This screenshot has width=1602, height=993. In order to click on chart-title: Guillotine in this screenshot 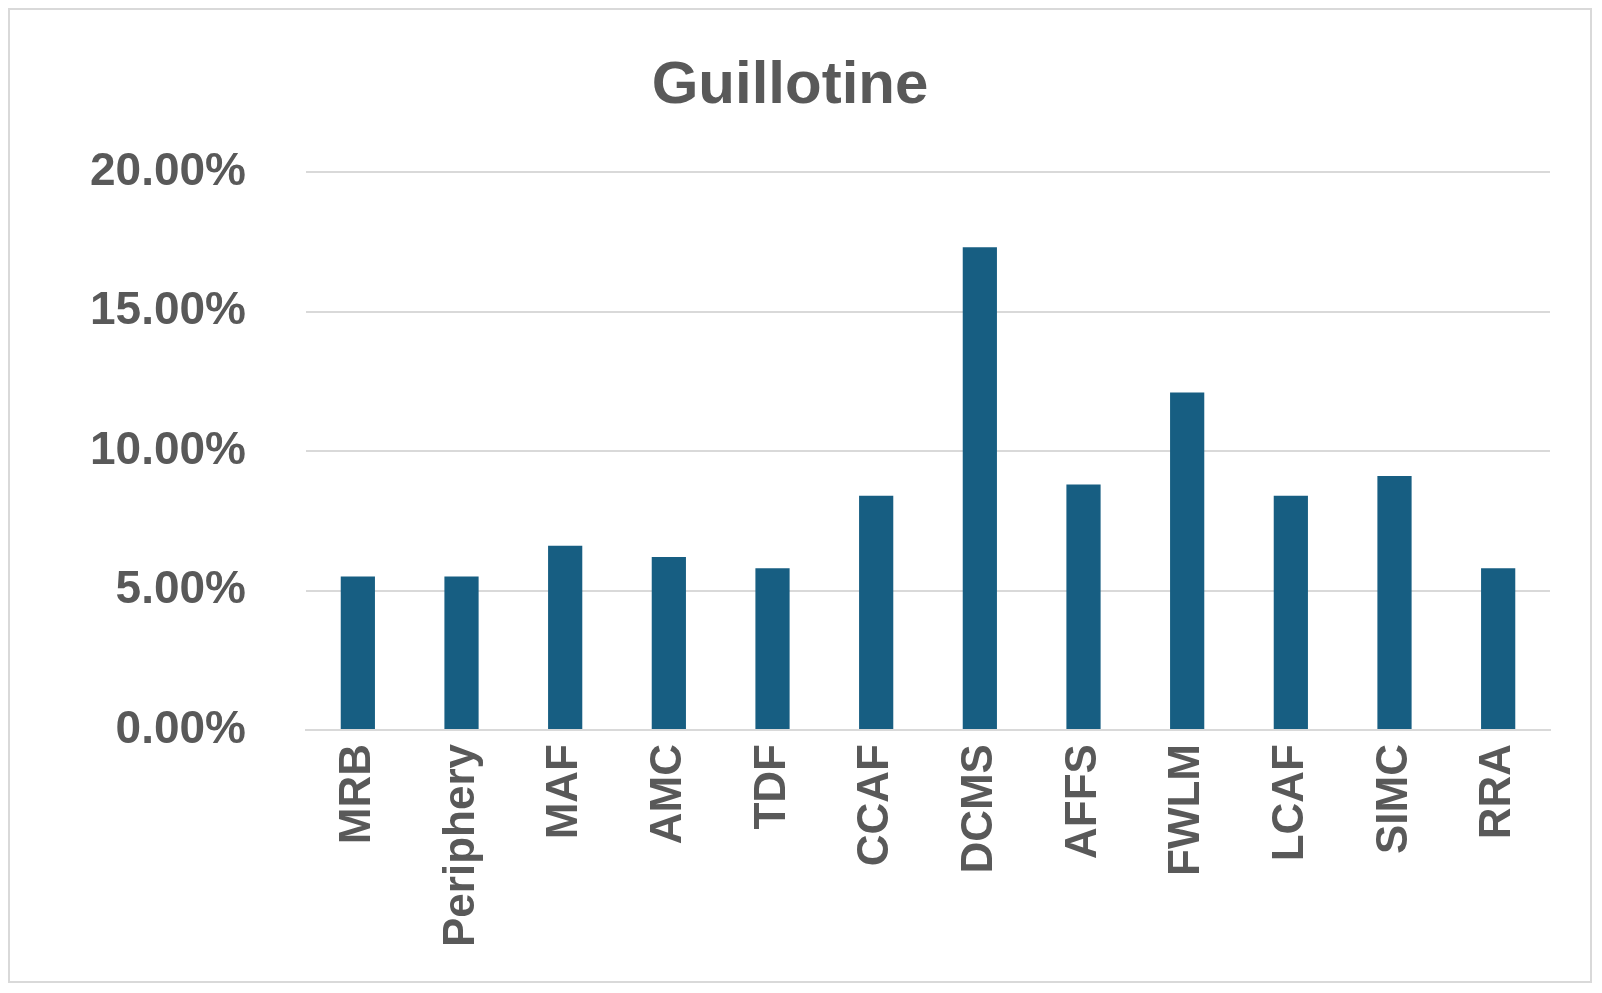, I will do `click(790, 82)`.